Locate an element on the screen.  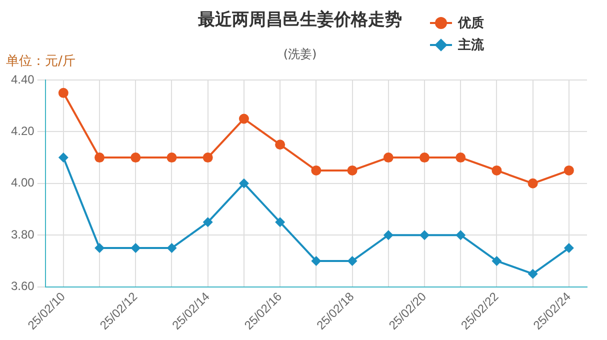
legend-label: 优质 is located at coordinates (471, 23).